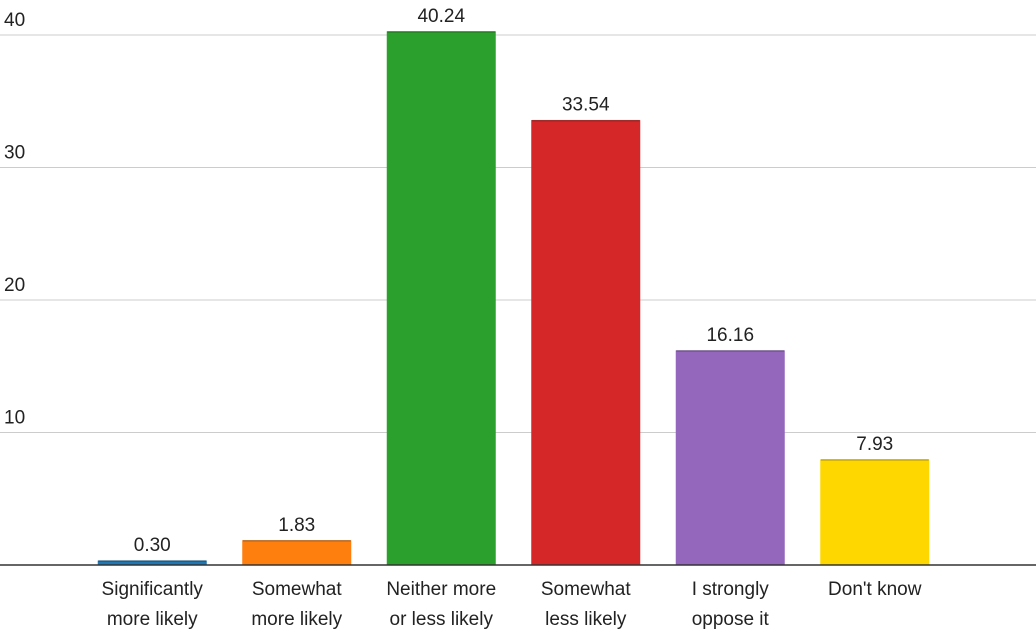  Describe the element at coordinates (14, 153) in the screenshot. I see `y-tick-label: 30` at that location.